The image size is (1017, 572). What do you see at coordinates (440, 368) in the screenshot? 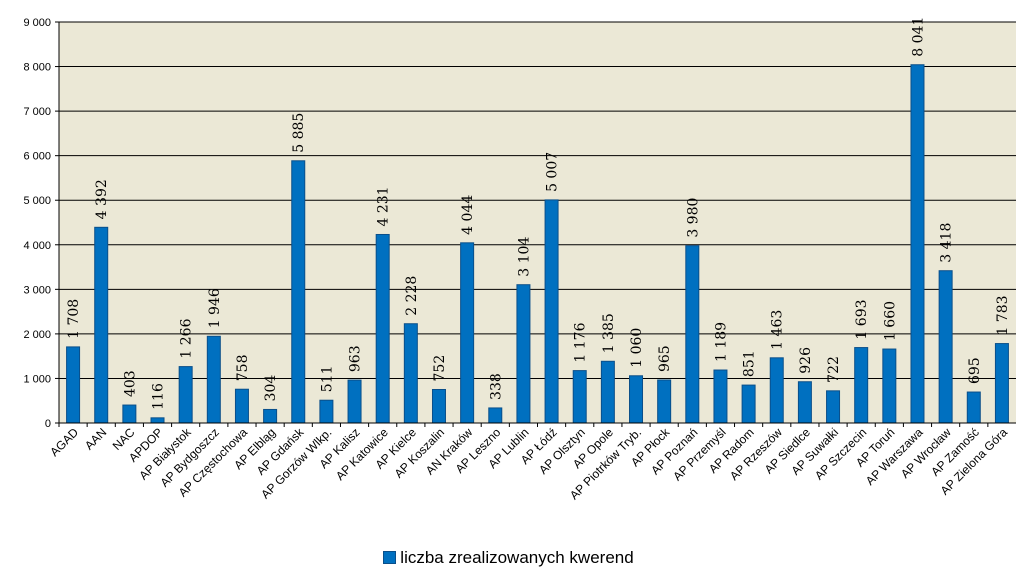
I see `data-label: 752` at bounding box center [440, 368].